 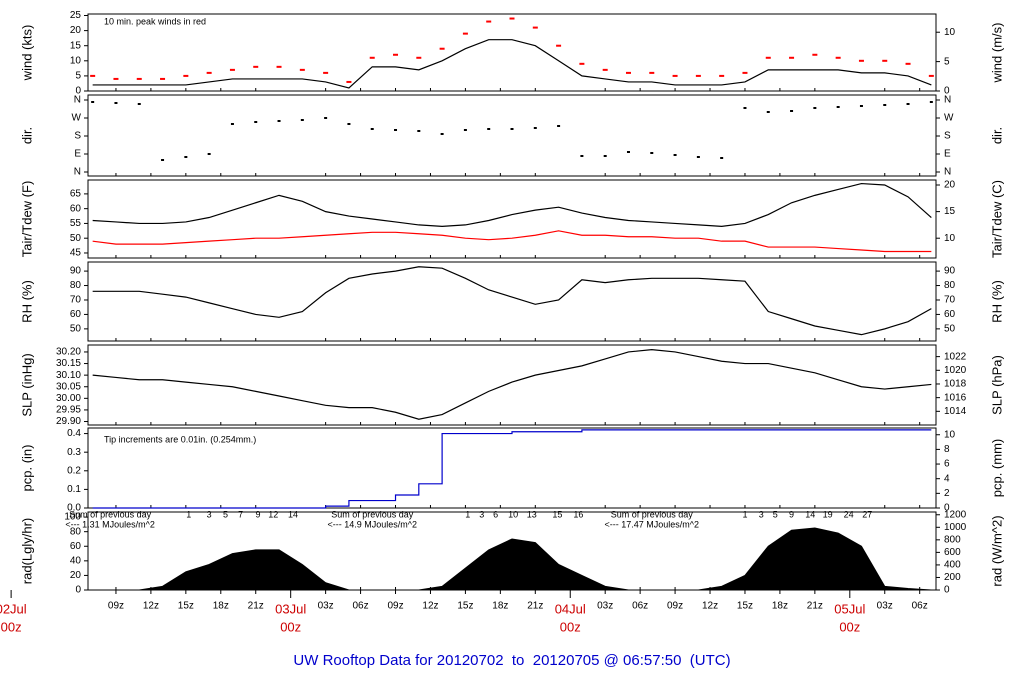 What do you see at coordinates (947, 136) in the screenshot?
I see `y2-tick-label: S` at bounding box center [947, 136].